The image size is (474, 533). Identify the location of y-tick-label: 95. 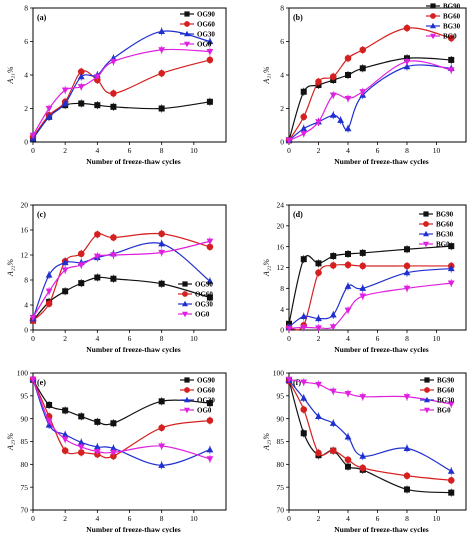
(25, 395).